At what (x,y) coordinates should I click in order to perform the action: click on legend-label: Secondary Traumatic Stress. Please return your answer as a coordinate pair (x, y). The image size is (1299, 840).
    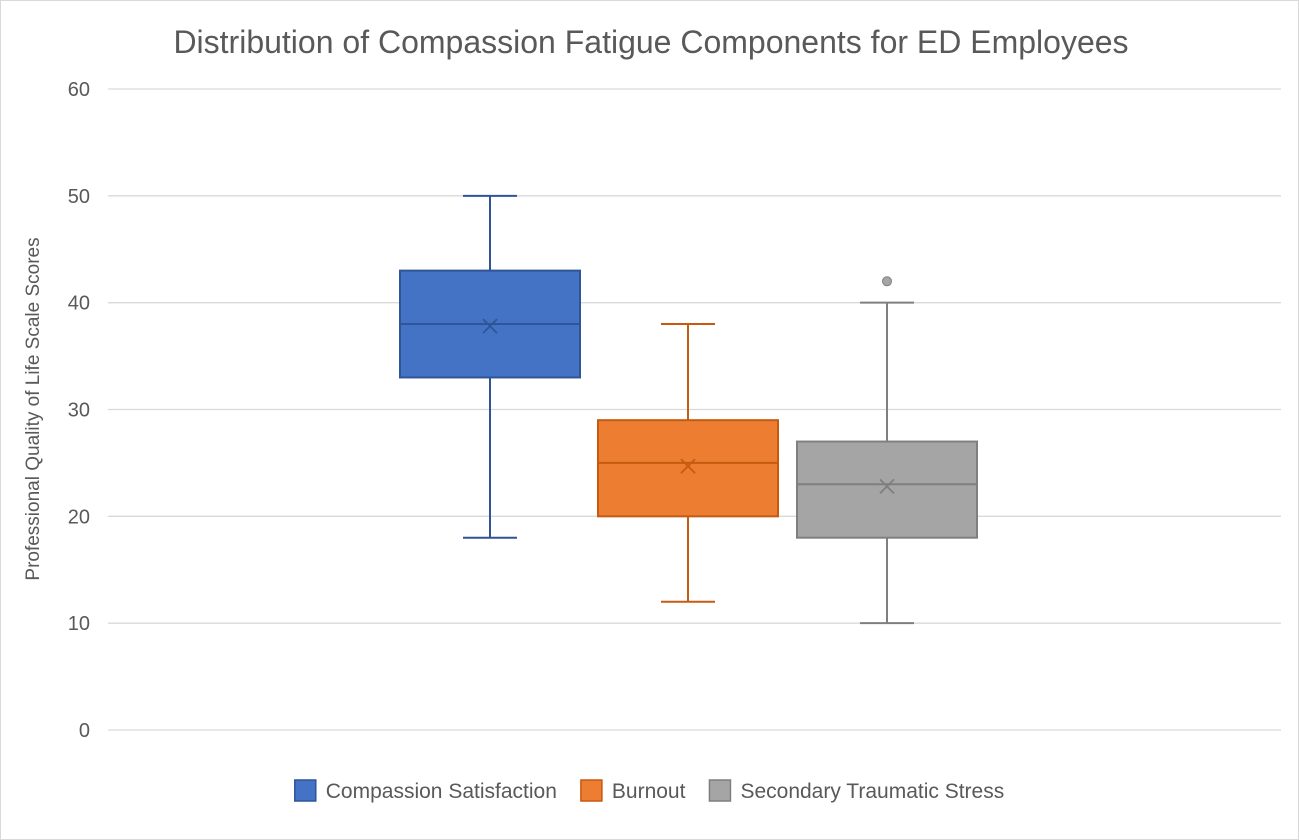
    Looking at the image, I should click on (872, 791).